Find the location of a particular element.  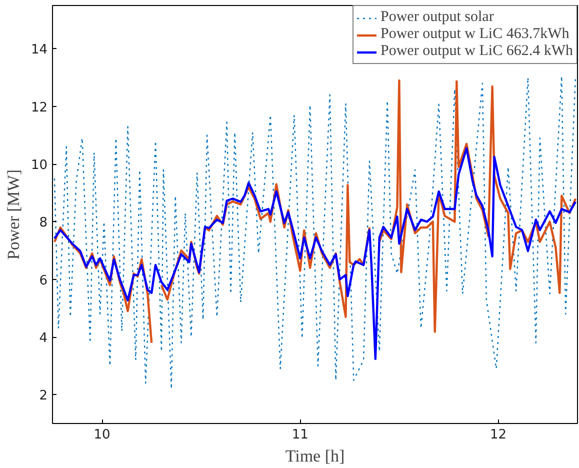

x-tick-label: 12 is located at coordinates (498, 435).